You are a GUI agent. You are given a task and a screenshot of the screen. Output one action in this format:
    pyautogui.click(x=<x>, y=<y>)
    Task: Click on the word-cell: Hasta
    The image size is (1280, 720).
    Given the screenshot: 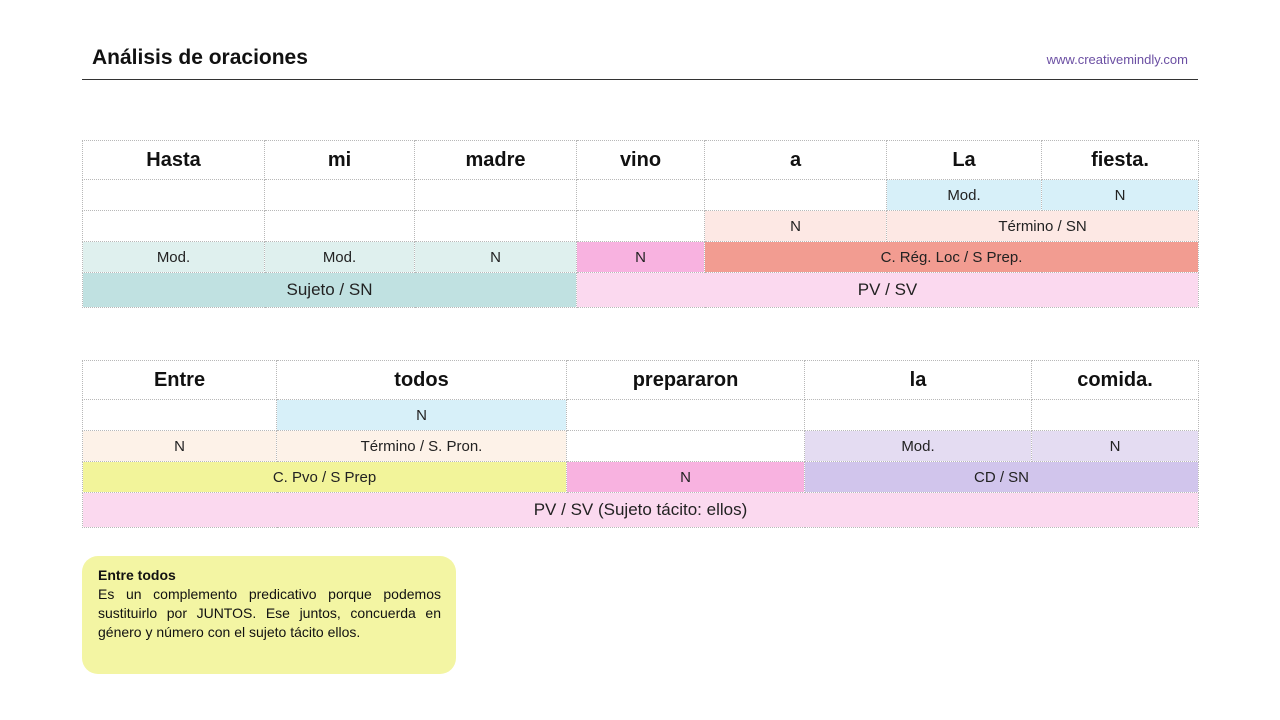 What is the action you would take?
    pyautogui.click(x=173, y=160)
    